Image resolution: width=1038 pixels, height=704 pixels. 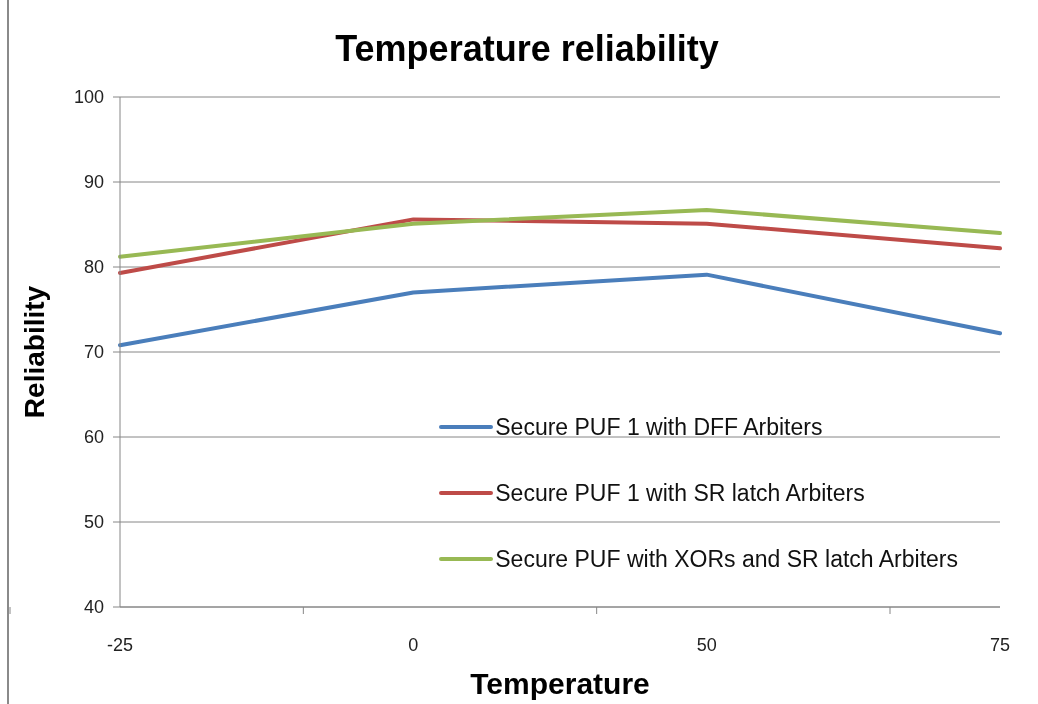 What do you see at coordinates (93, 437) in the screenshot?
I see `y-tick-label: 60` at bounding box center [93, 437].